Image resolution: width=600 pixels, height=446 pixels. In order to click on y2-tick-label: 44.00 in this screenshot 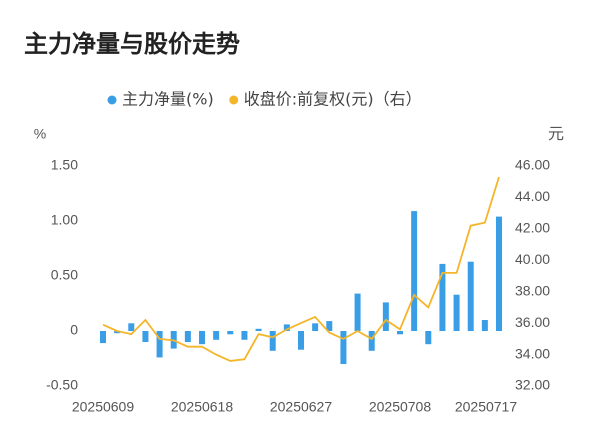, I will do `click(532, 196)`.